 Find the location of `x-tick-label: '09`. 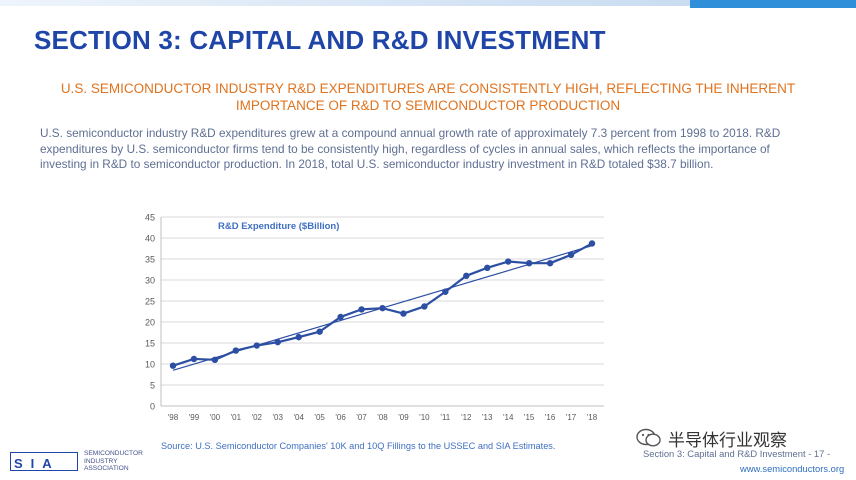

x-tick-label: '09 is located at coordinates (403, 417).